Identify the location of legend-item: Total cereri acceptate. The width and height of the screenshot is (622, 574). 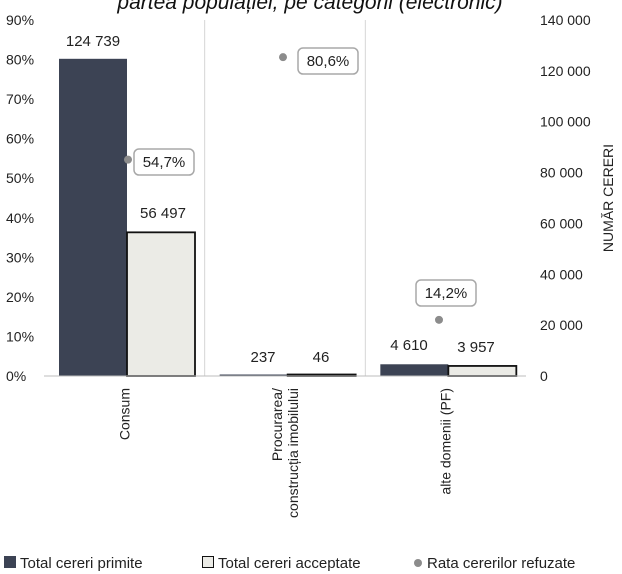
(281, 563).